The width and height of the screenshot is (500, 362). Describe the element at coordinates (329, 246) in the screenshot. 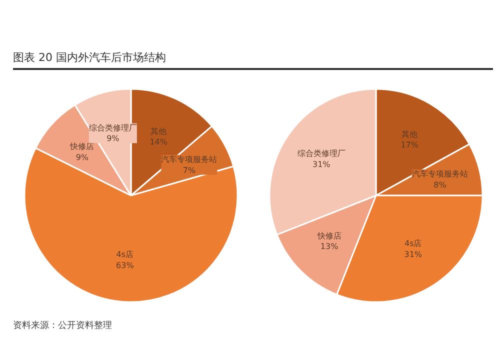

I see `data-label: 13%` at that location.